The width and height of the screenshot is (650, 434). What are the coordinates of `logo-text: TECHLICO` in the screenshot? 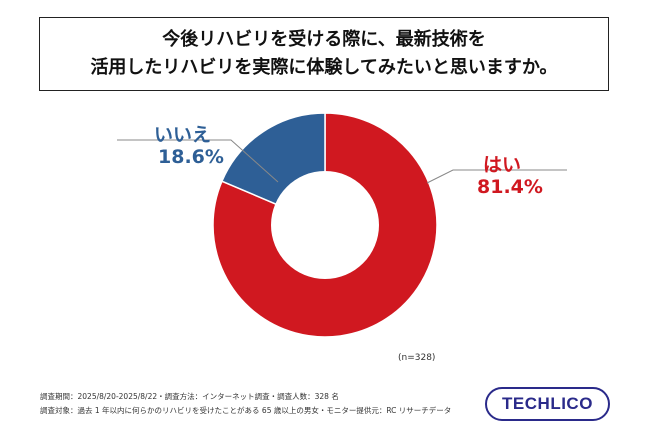 It's located at (547, 403).